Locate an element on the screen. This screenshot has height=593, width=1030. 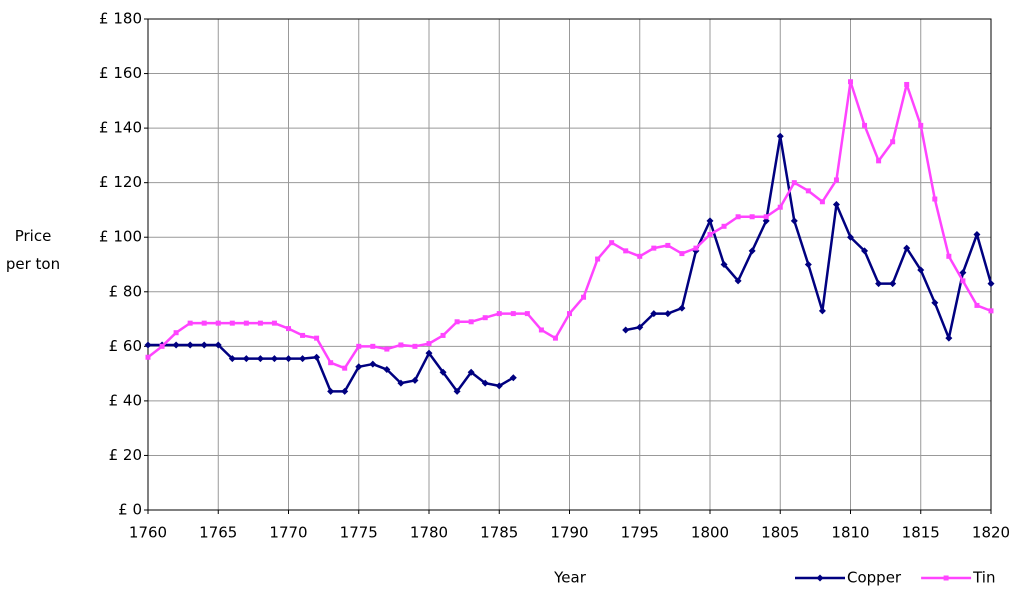
x-tick-label: 1780 is located at coordinates (429, 533).